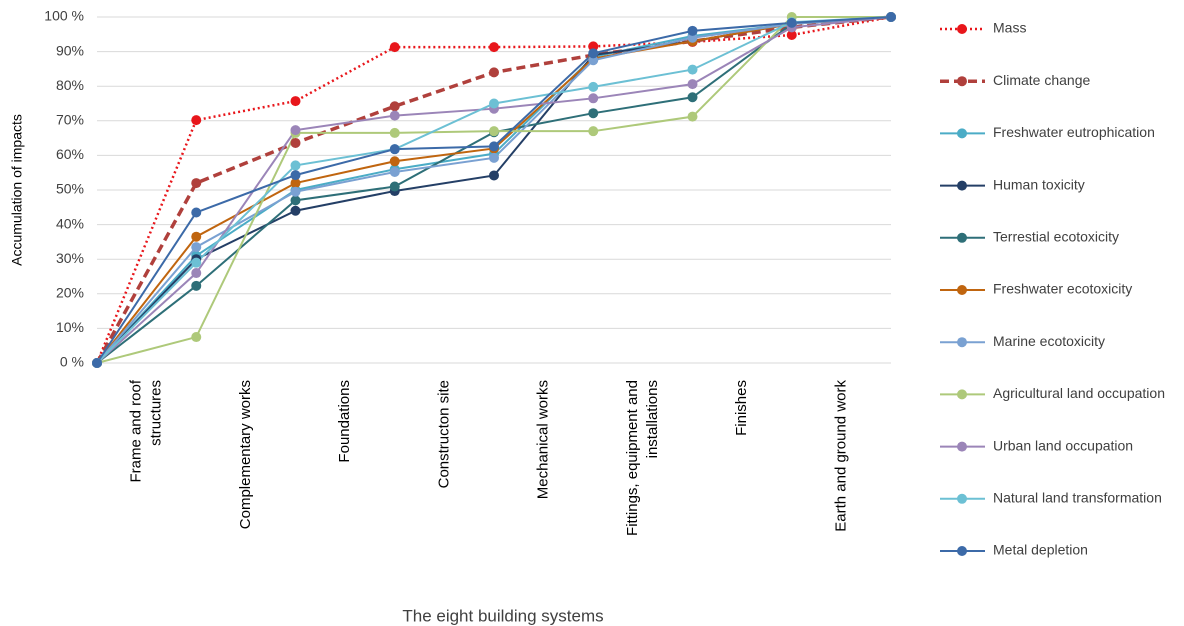 Image resolution: width=1184 pixels, height=626 pixels. What do you see at coordinates (17, 190) in the screenshot?
I see `y-axis-label: Accumulation of impacts` at bounding box center [17, 190].